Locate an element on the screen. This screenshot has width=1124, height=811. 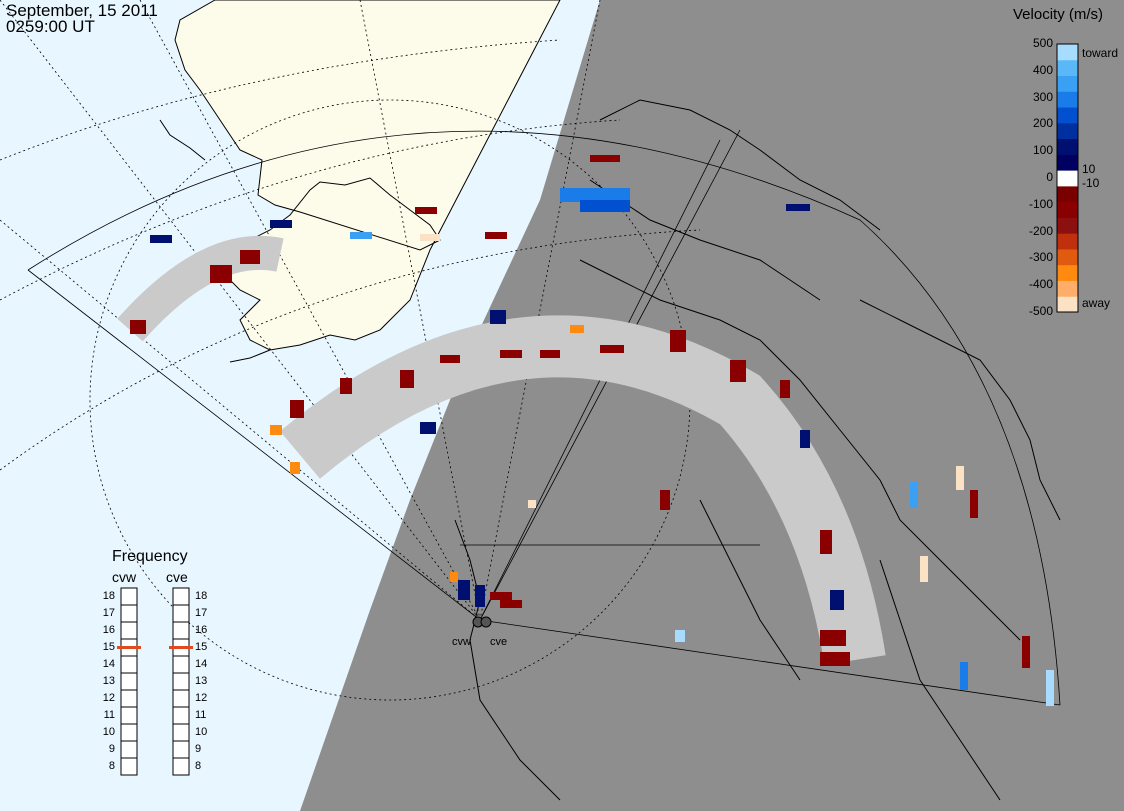
colorbar-frame is located at coordinates (1067, 178).